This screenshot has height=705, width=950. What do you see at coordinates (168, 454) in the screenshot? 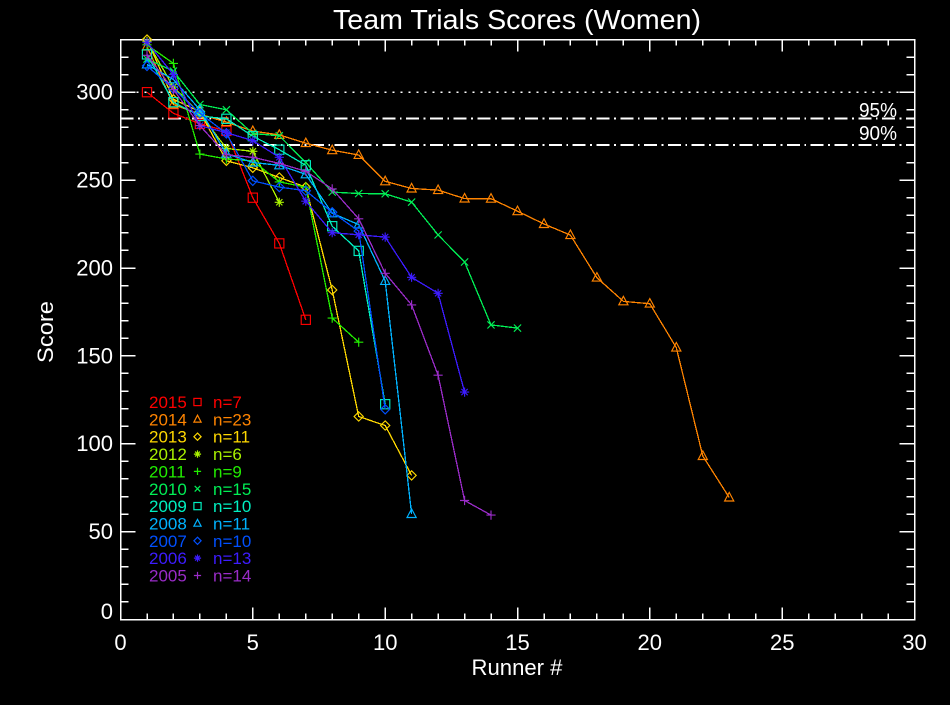
I see `svg-text: 2012` at bounding box center [168, 454].